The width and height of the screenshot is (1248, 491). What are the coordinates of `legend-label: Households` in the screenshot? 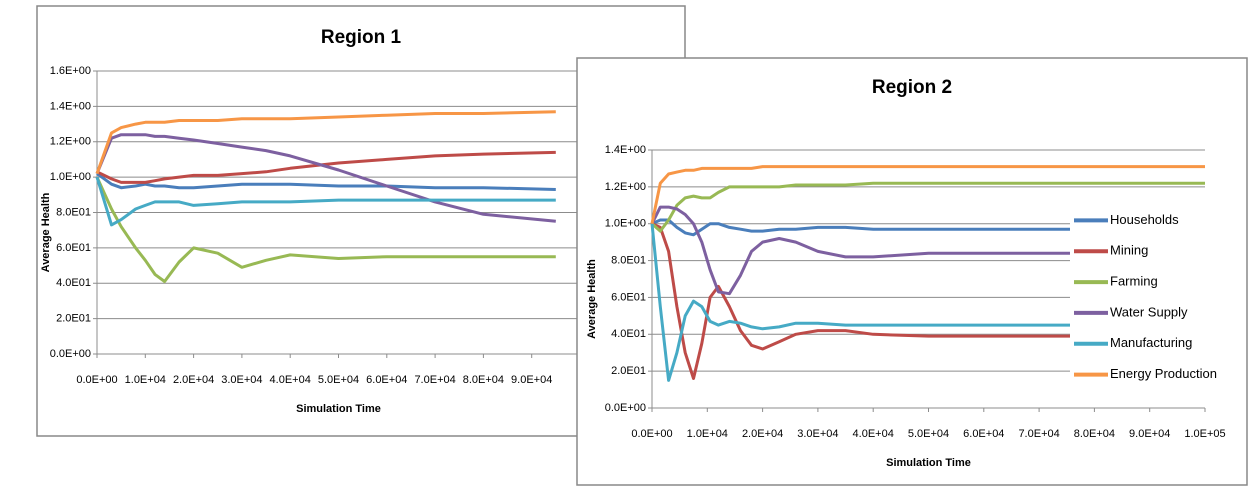 It's located at (1144, 219).